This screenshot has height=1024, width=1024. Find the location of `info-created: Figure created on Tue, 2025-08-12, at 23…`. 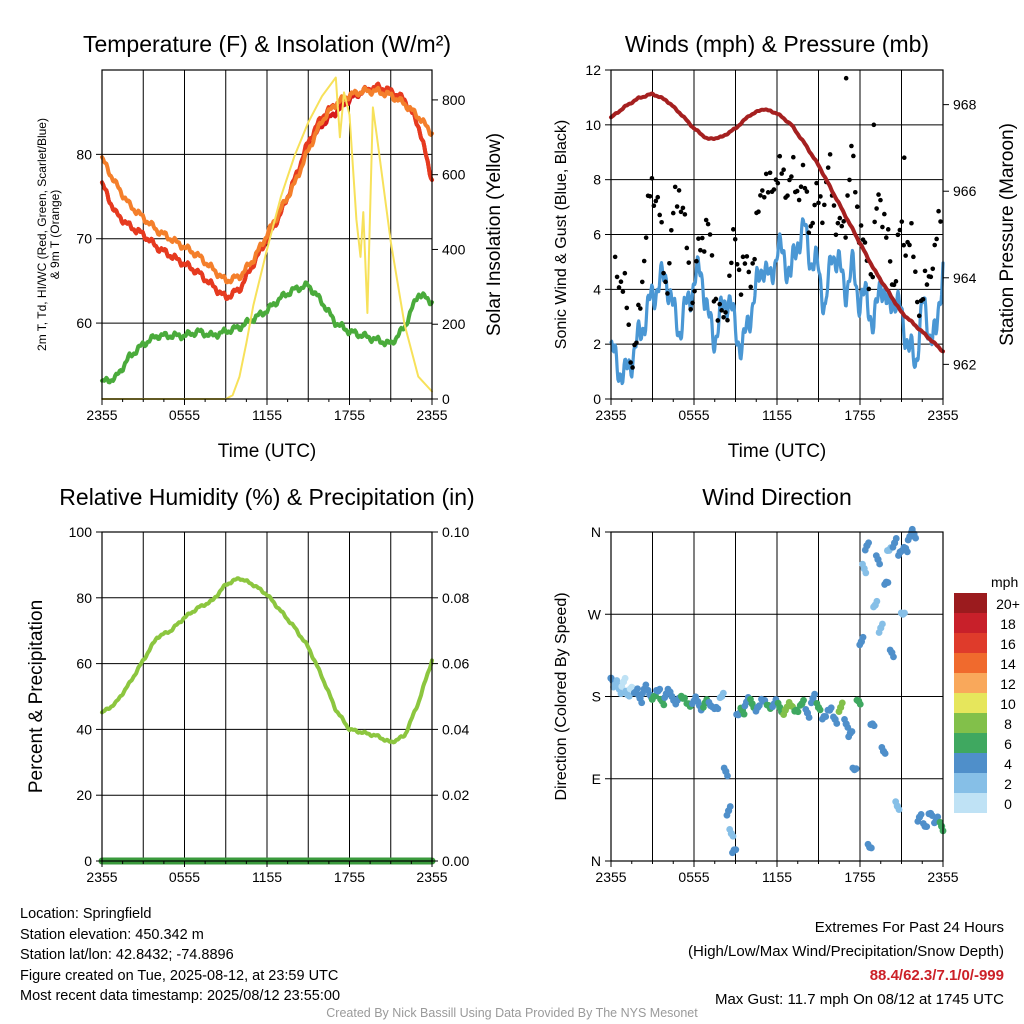

info-created: Figure created on Tue, 2025-08-12, at 23… is located at coordinates (179, 975).